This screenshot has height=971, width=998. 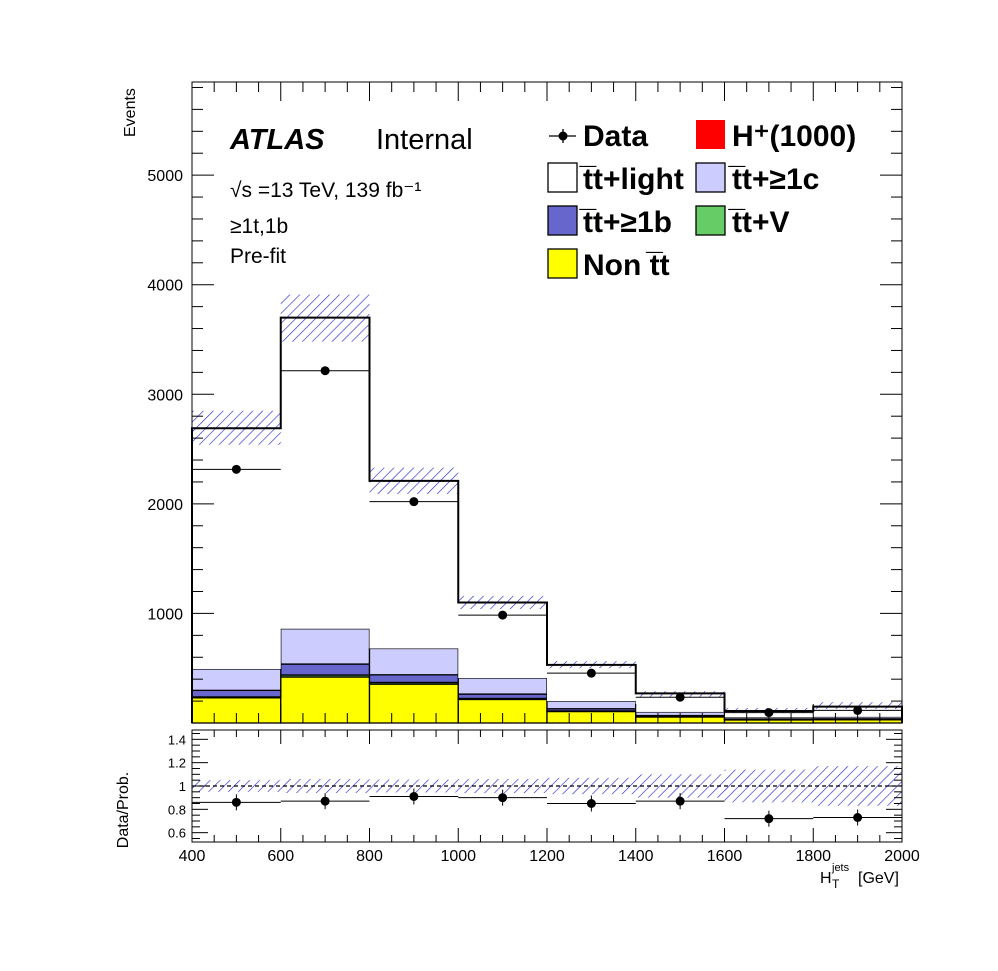 What do you see at coordinates (902, 856) in the screenshot?
I see `x-tick-label: 2000` at bounding box center [902, 856].